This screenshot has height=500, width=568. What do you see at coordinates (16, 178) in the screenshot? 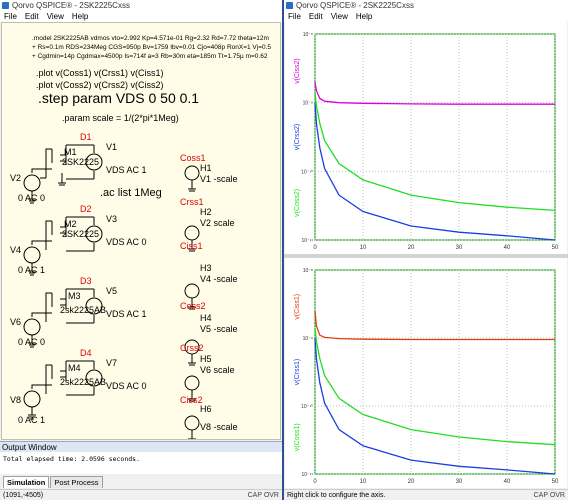
I see `gate-source-label: V2` at bounding box center [16, 178].